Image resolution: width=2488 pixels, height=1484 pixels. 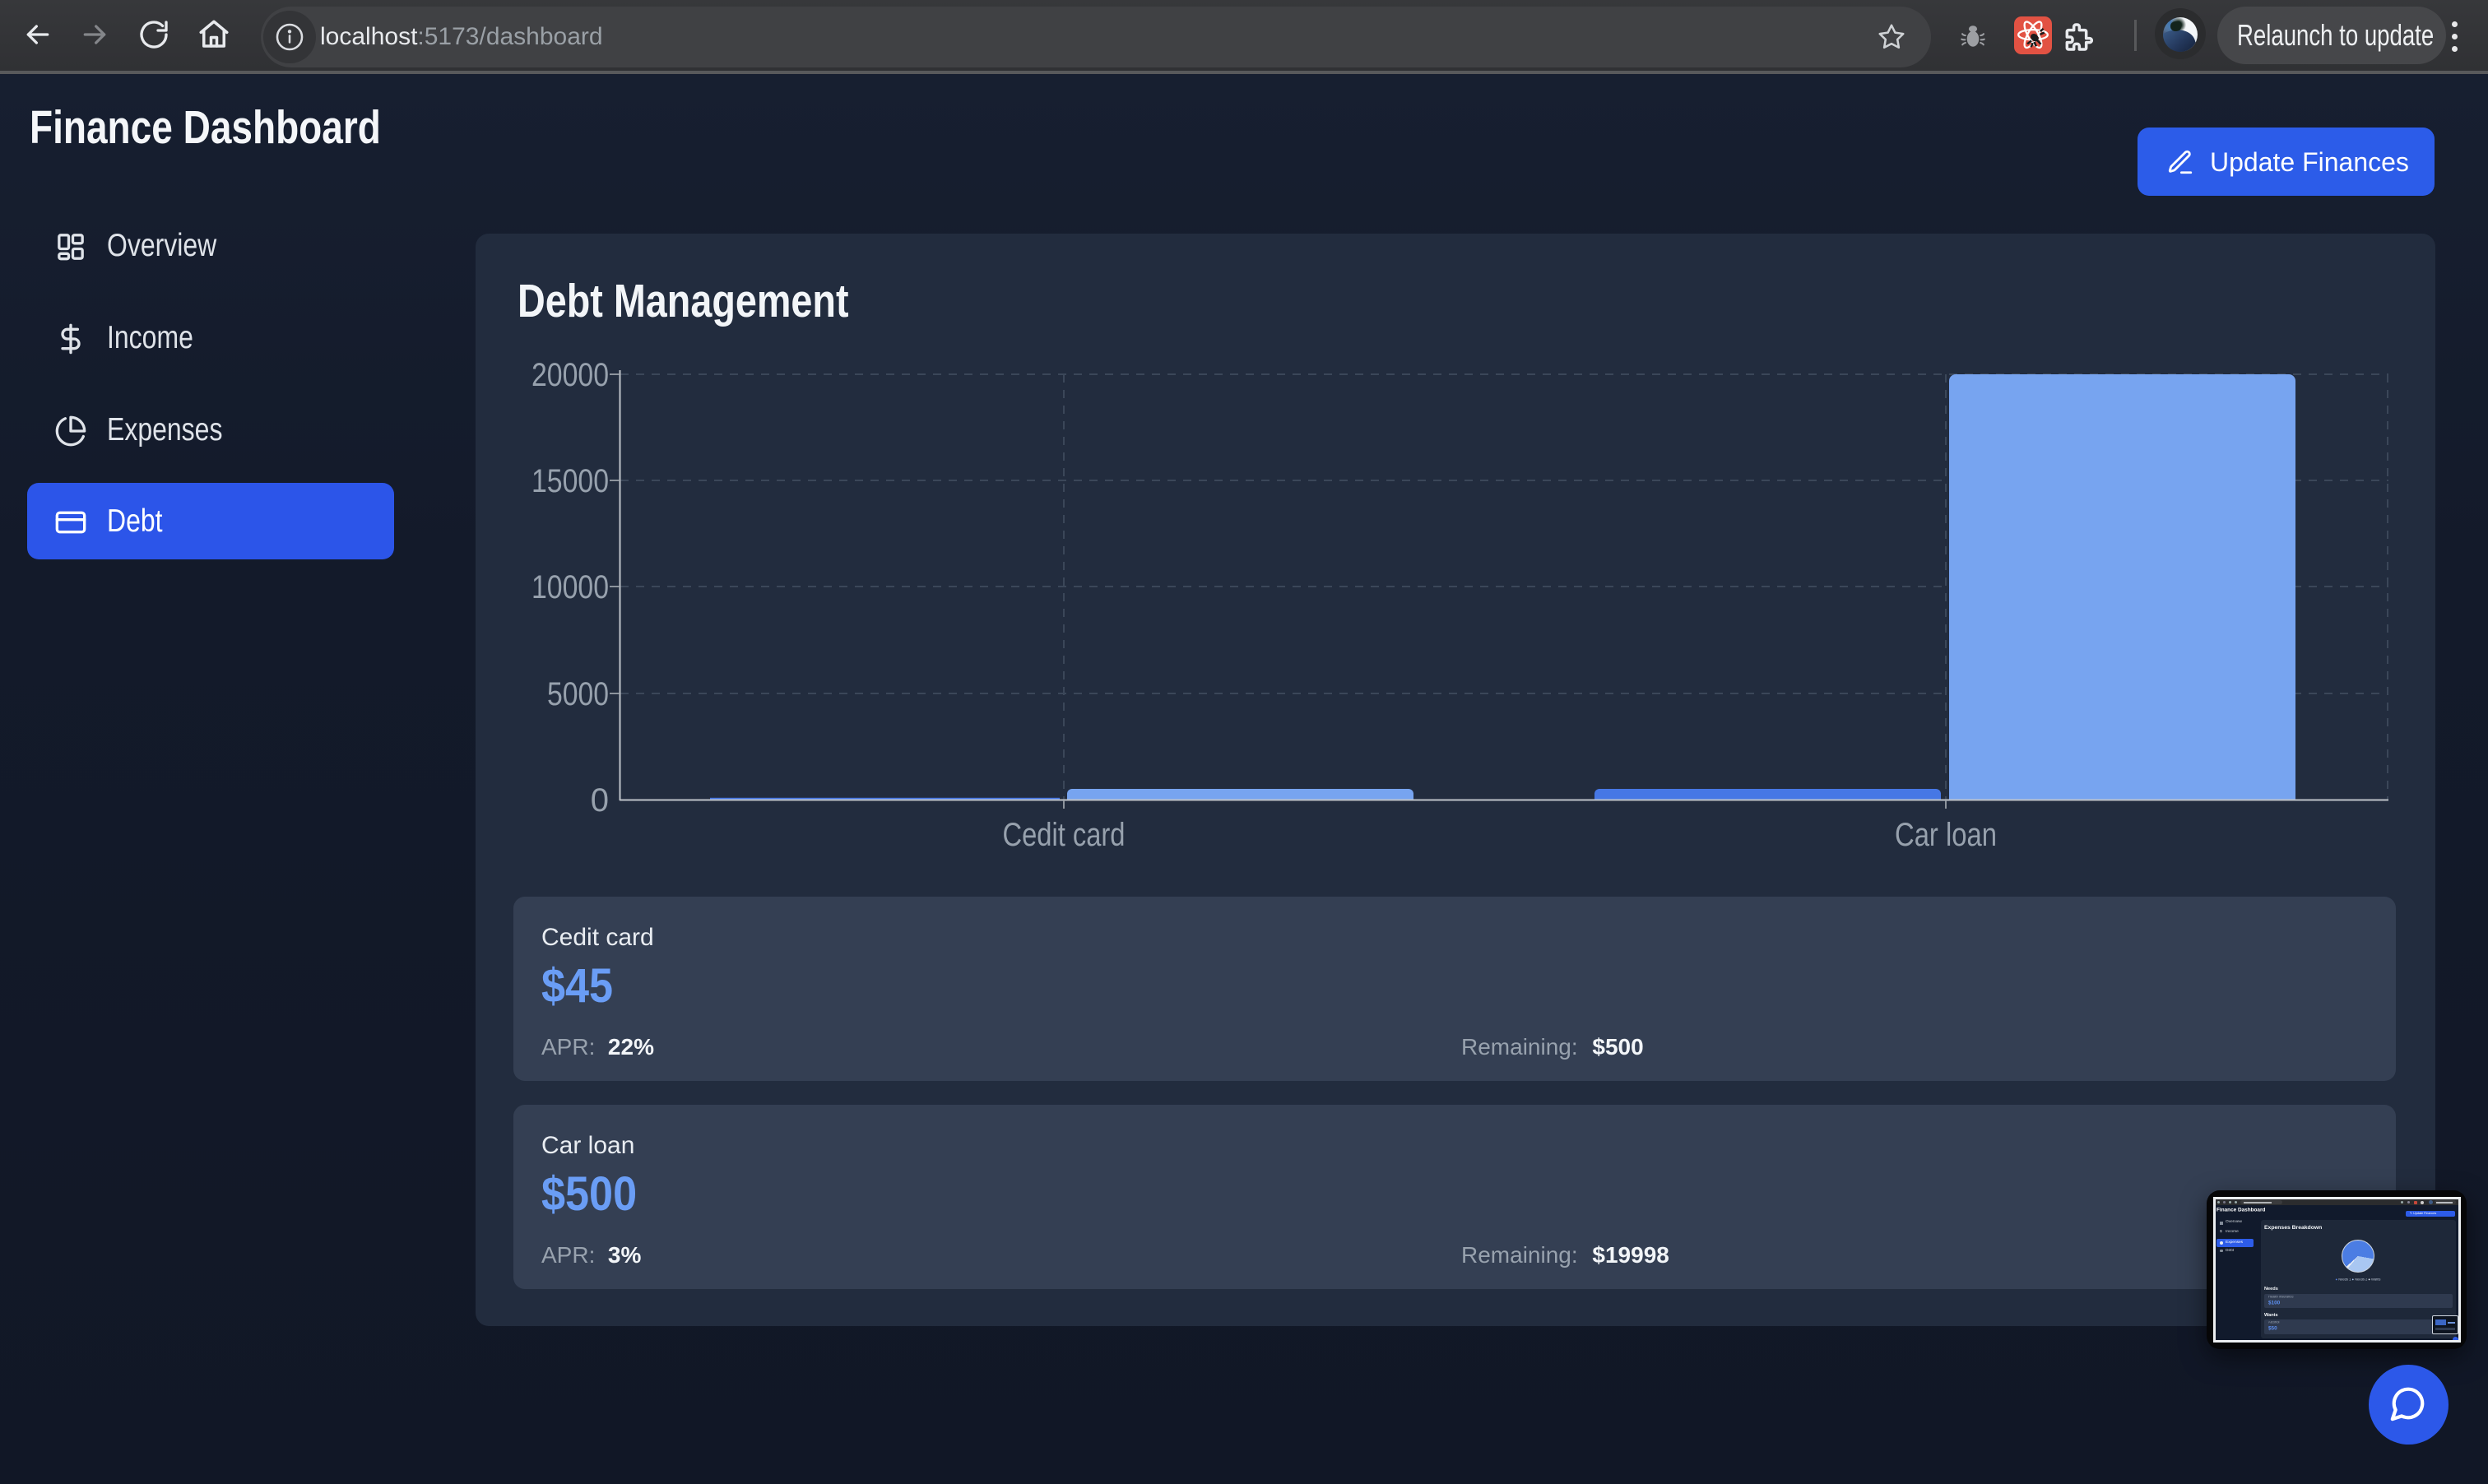 What do you see at coordinates (600, 800) in the screenshot?
I see `svg-text: 0` at bounding box center [600, 800].